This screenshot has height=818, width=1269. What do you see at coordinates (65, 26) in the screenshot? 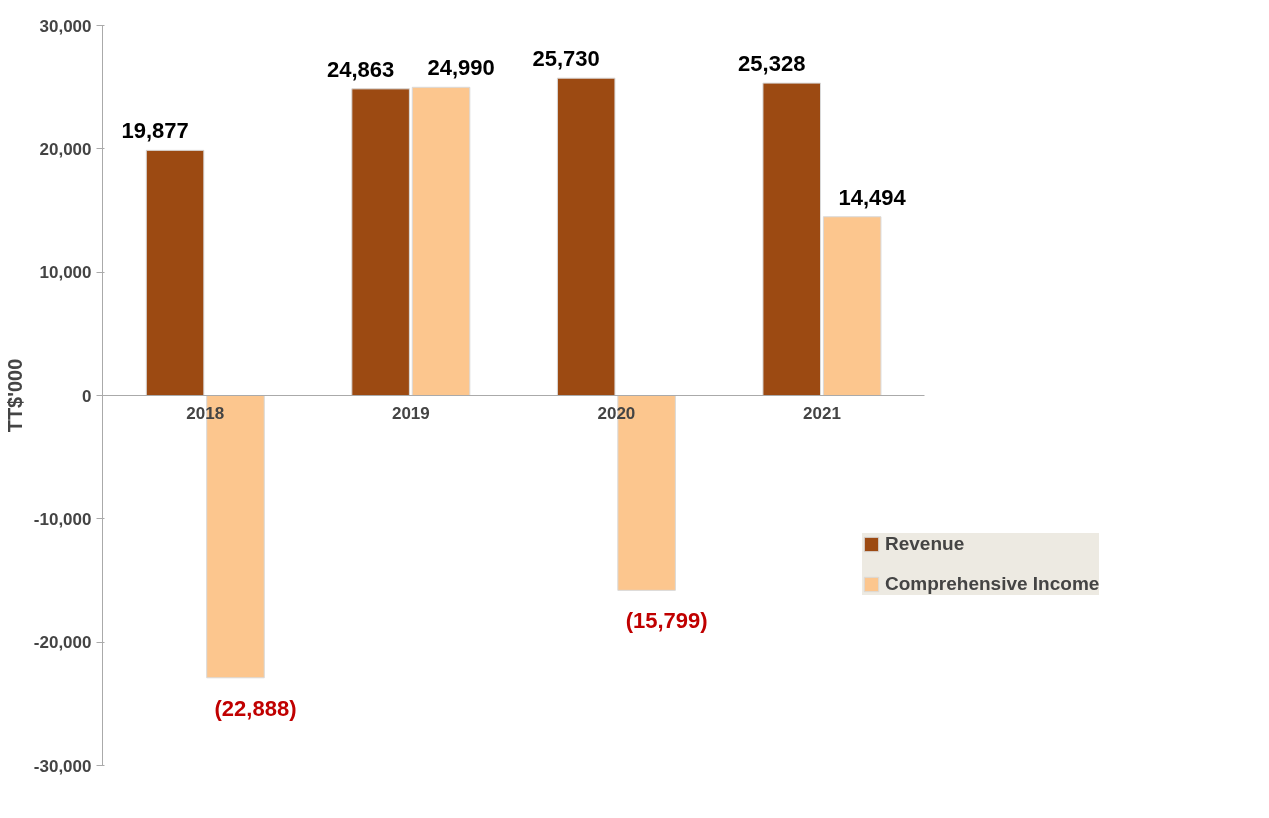
I see `y-tick-label: 30,000` at bounding box center [65, 26].